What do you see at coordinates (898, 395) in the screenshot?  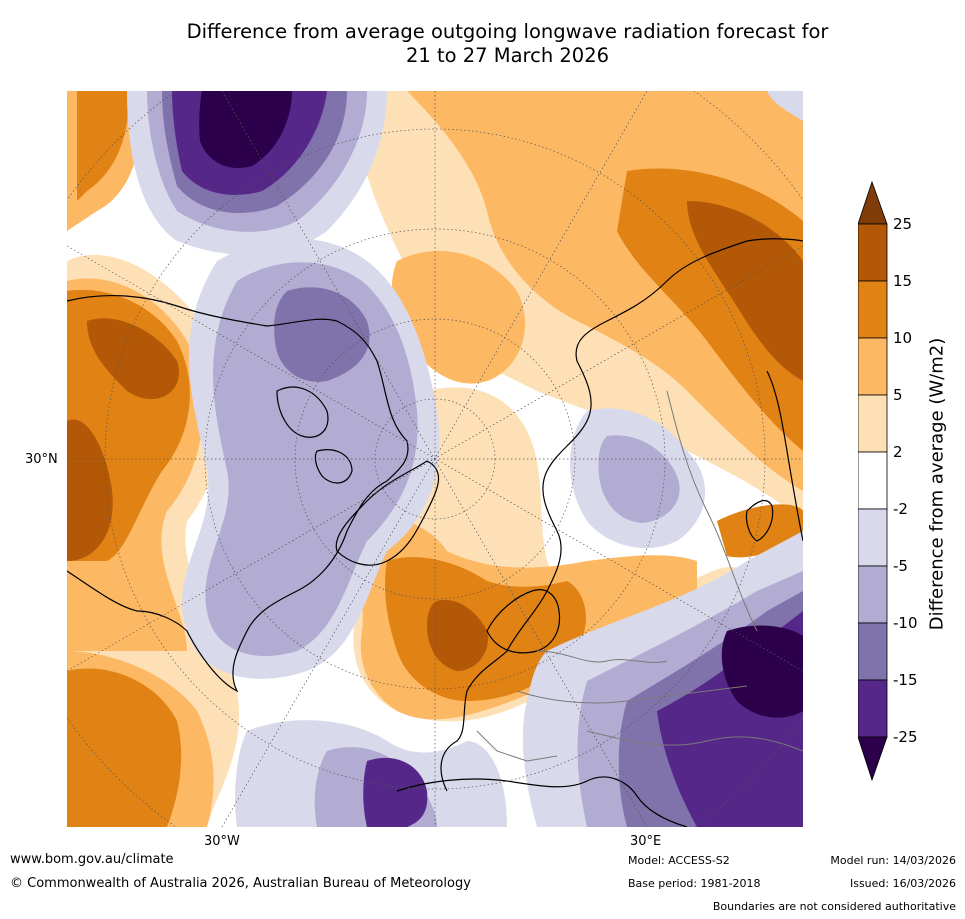 I see `colorbar-tick: 5` at bounding box center [898, 395].